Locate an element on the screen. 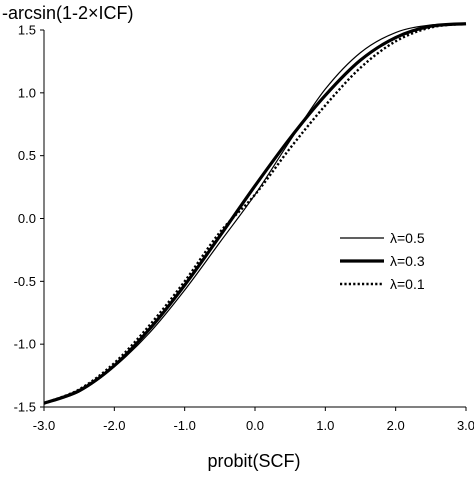 The width and height of the screenshot is (474, 479). y-tick-label: -0.5 is located at coordinates (25, 281).